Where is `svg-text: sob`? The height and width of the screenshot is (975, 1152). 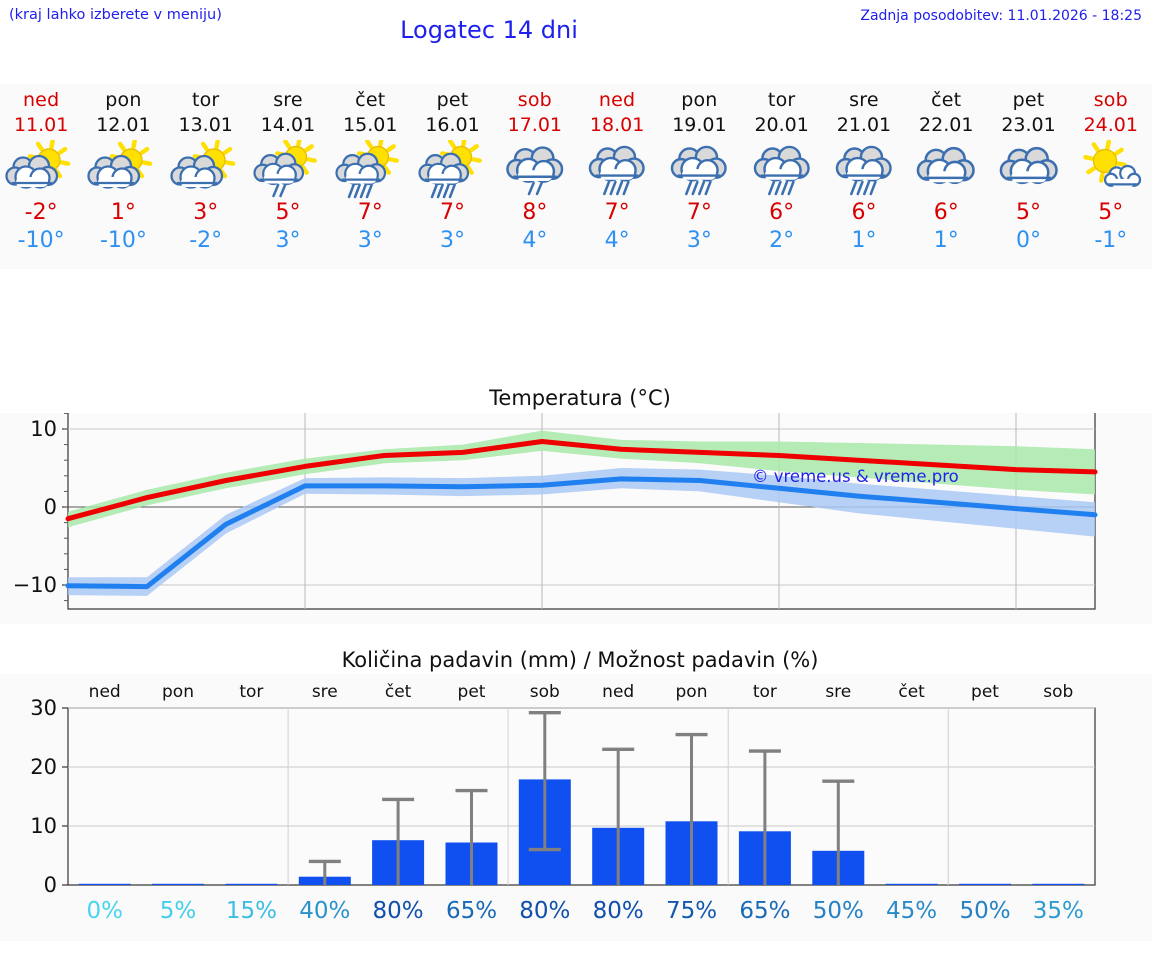 svg-text: sob is located at coordinates (1058, 692).